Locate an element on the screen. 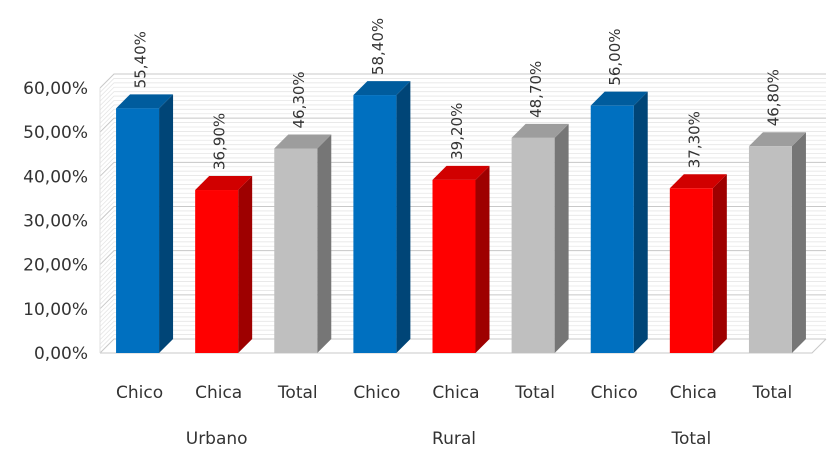  data-label-urbano-chico: 55,40% is located at coordinates (141, 59).